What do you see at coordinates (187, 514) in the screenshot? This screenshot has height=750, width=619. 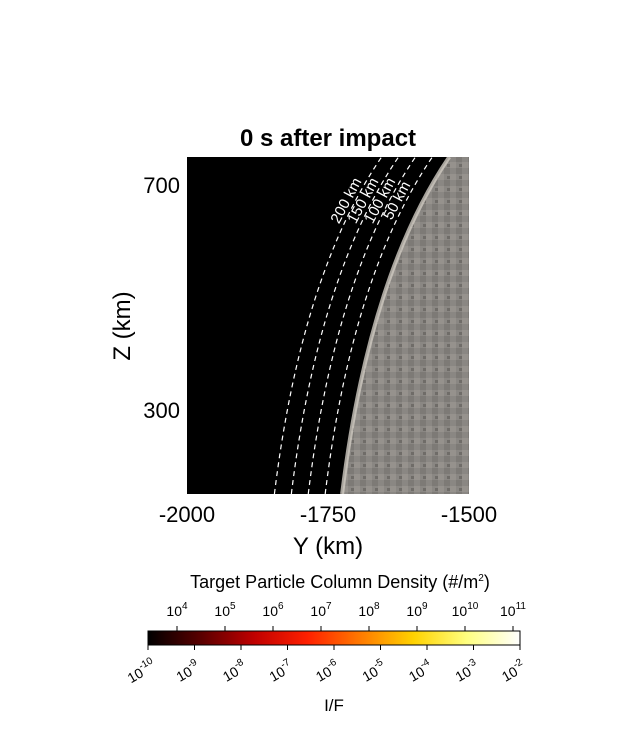 I see `x-tick-label: -2000` at bounding box center [187, 514].